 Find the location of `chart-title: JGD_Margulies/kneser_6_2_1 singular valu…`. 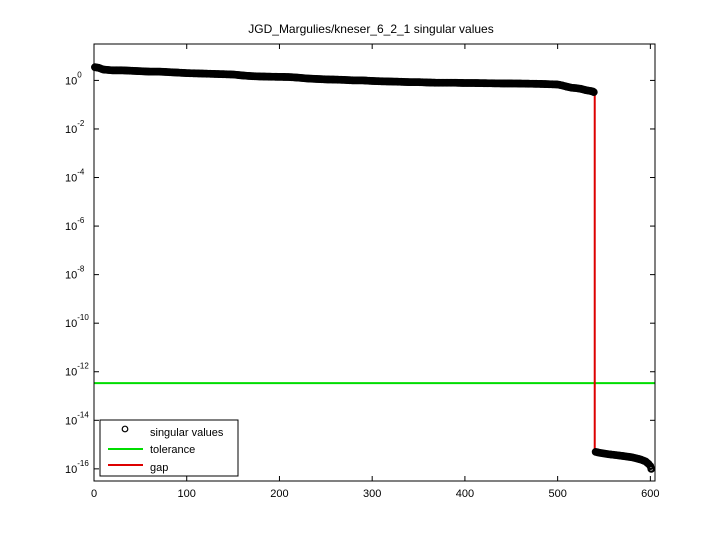

chart-title: JGD_Margulies/kneser_6_2_1 singular valu… is located at coordinates (370, 29).